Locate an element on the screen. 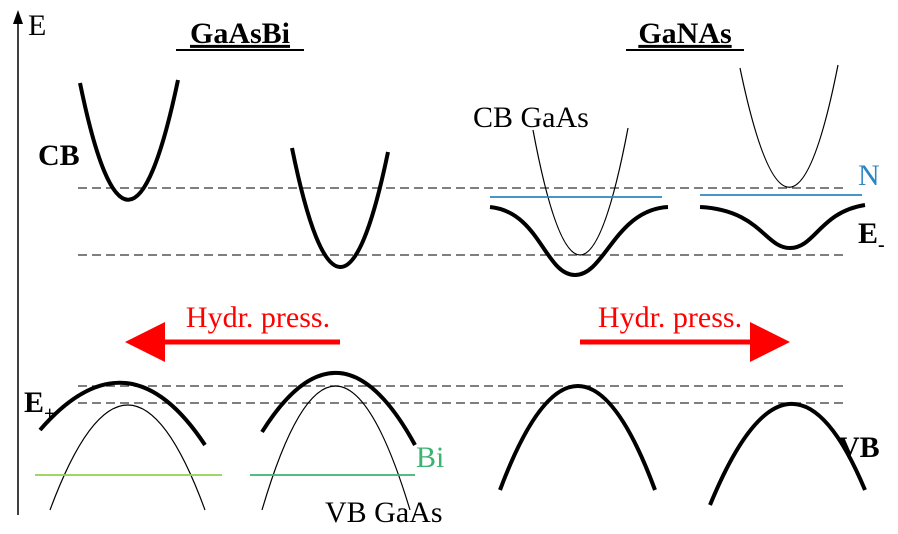 Image resolution: width=898 pixels, height=534 pixels. e-plus-label: E+ is located at coordinates (39, 405).